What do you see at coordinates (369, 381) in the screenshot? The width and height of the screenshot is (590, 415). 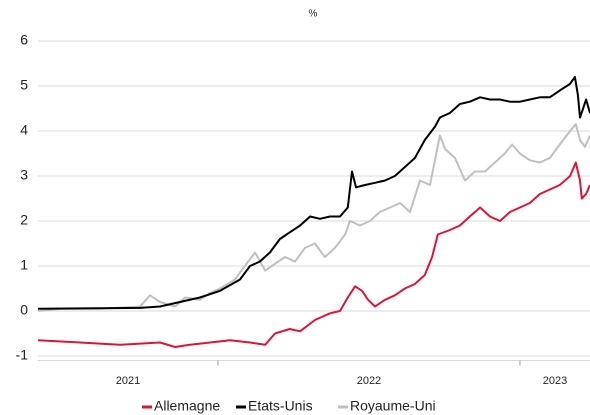 I see `x-tick-label: 2022` at bounding box center [369, 381].